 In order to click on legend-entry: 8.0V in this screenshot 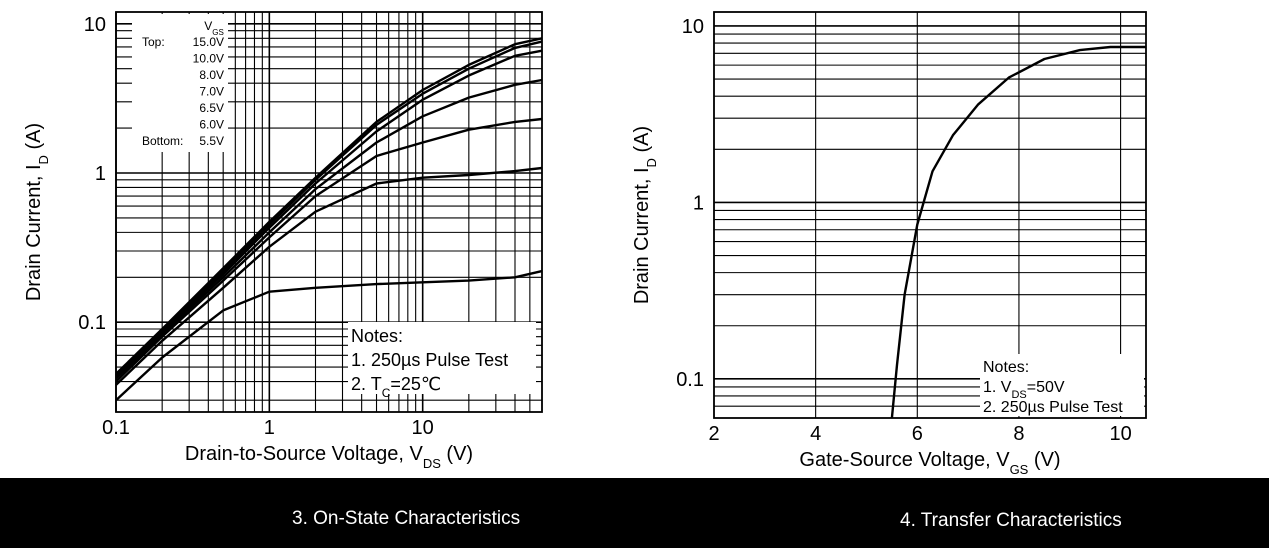, I will do `click(211, 75)`.